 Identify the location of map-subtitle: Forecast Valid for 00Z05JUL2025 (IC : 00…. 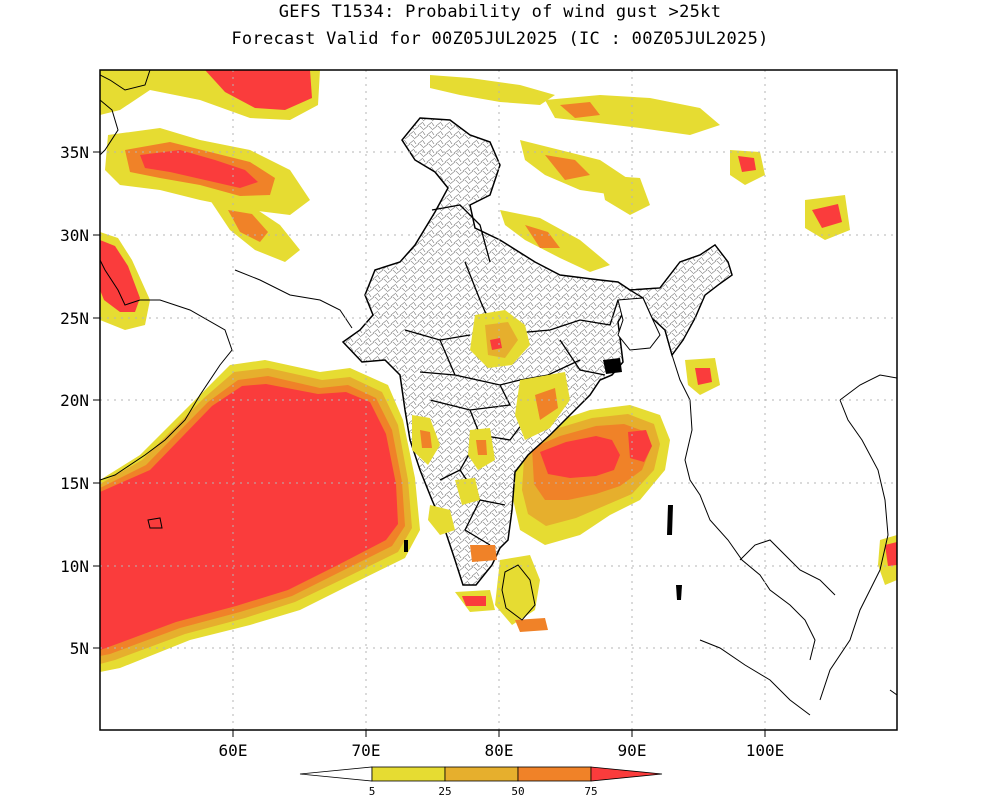
(500, 39).